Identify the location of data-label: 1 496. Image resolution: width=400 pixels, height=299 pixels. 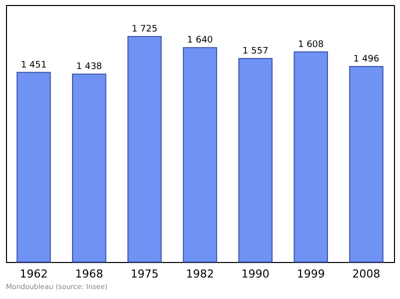
(366, 59).